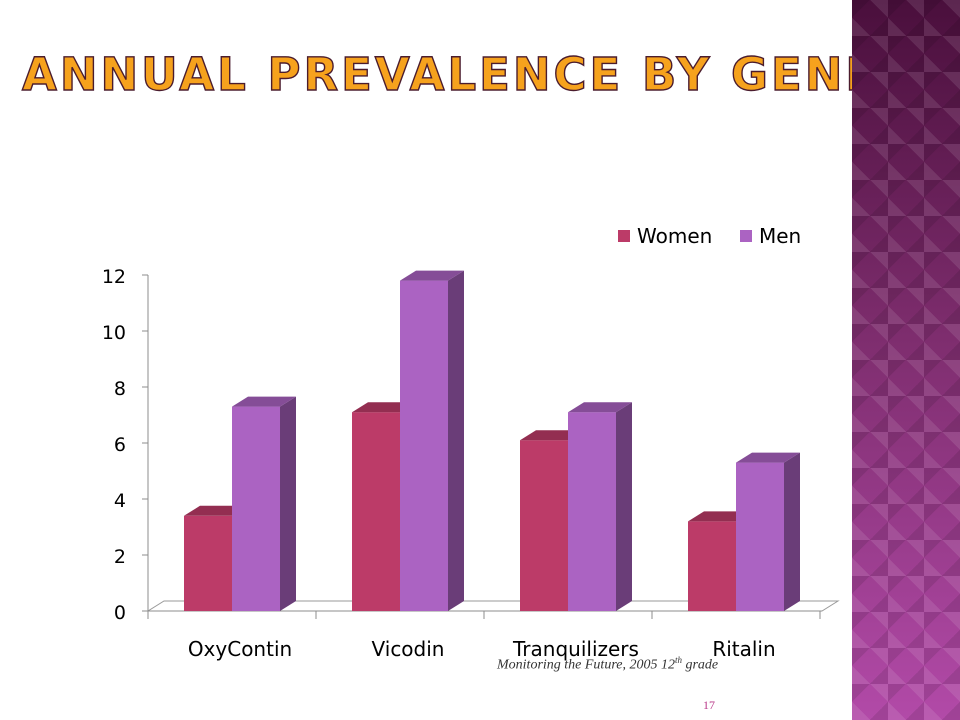  I want to click on page-number: 17, so click(709, 705).